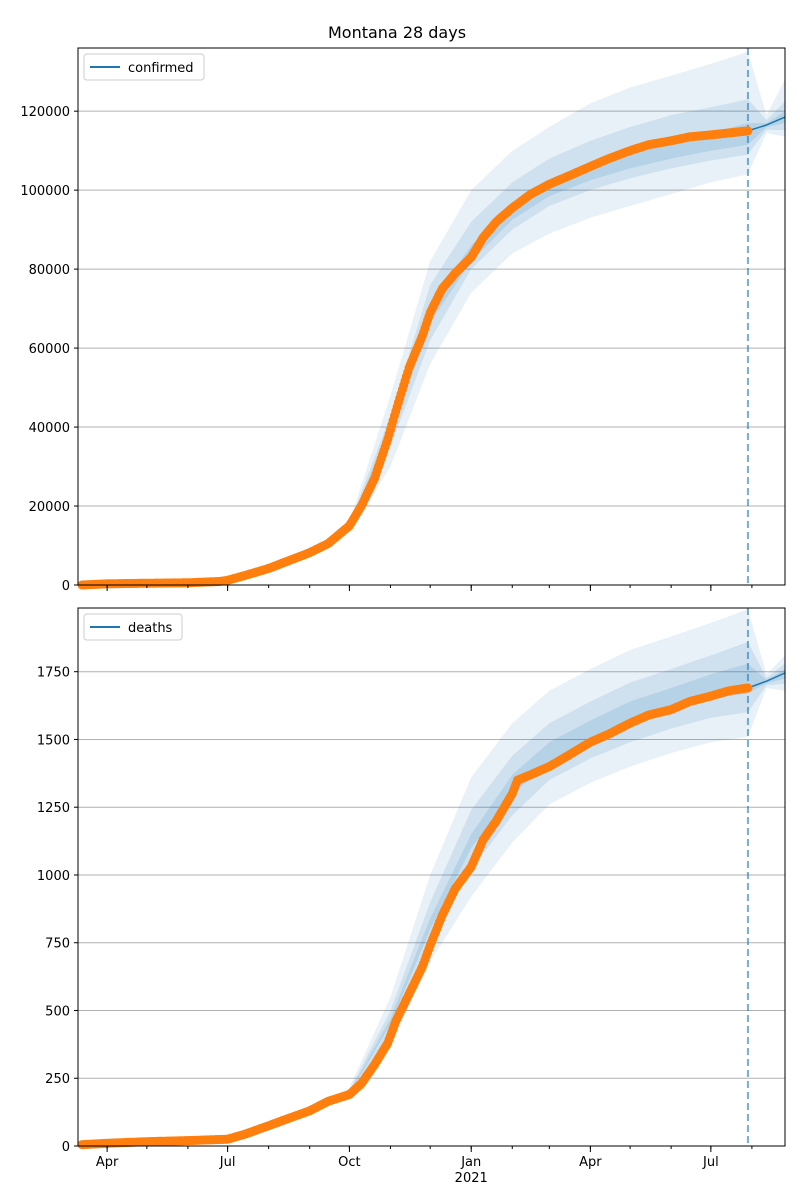  I want to click on y-tick-label: 750, so click(57, 944).